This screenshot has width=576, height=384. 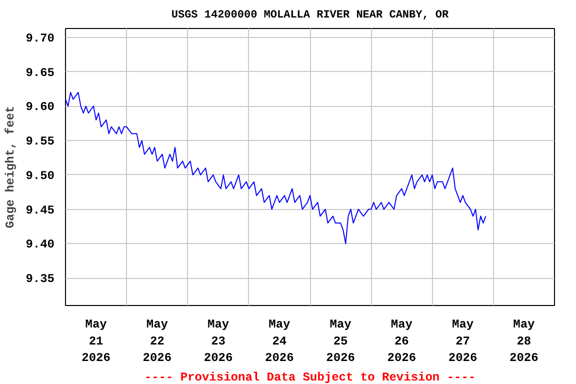 I want to click on y-tick-label: 9.70, so click(x=40, y=38).